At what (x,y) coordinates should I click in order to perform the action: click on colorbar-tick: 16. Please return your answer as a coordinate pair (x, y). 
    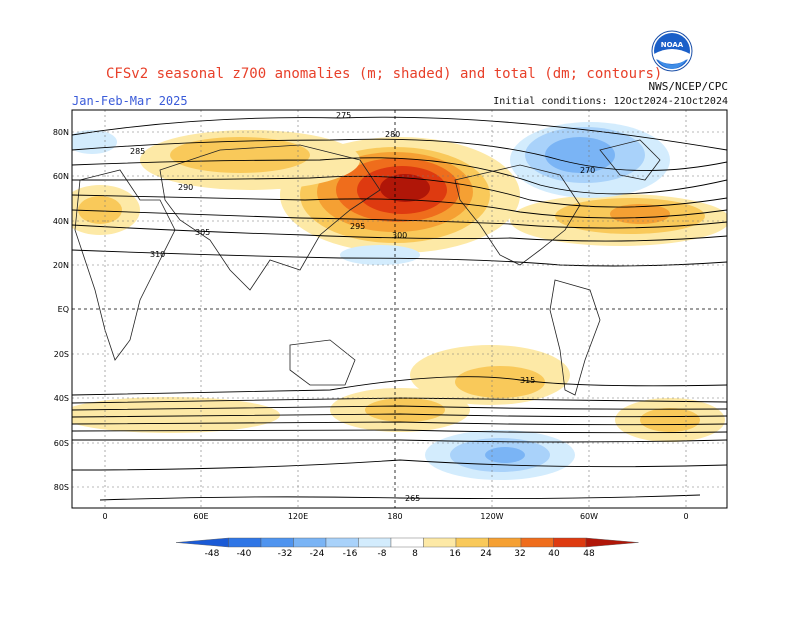
    Looking at the image, I should click on (455, 554).